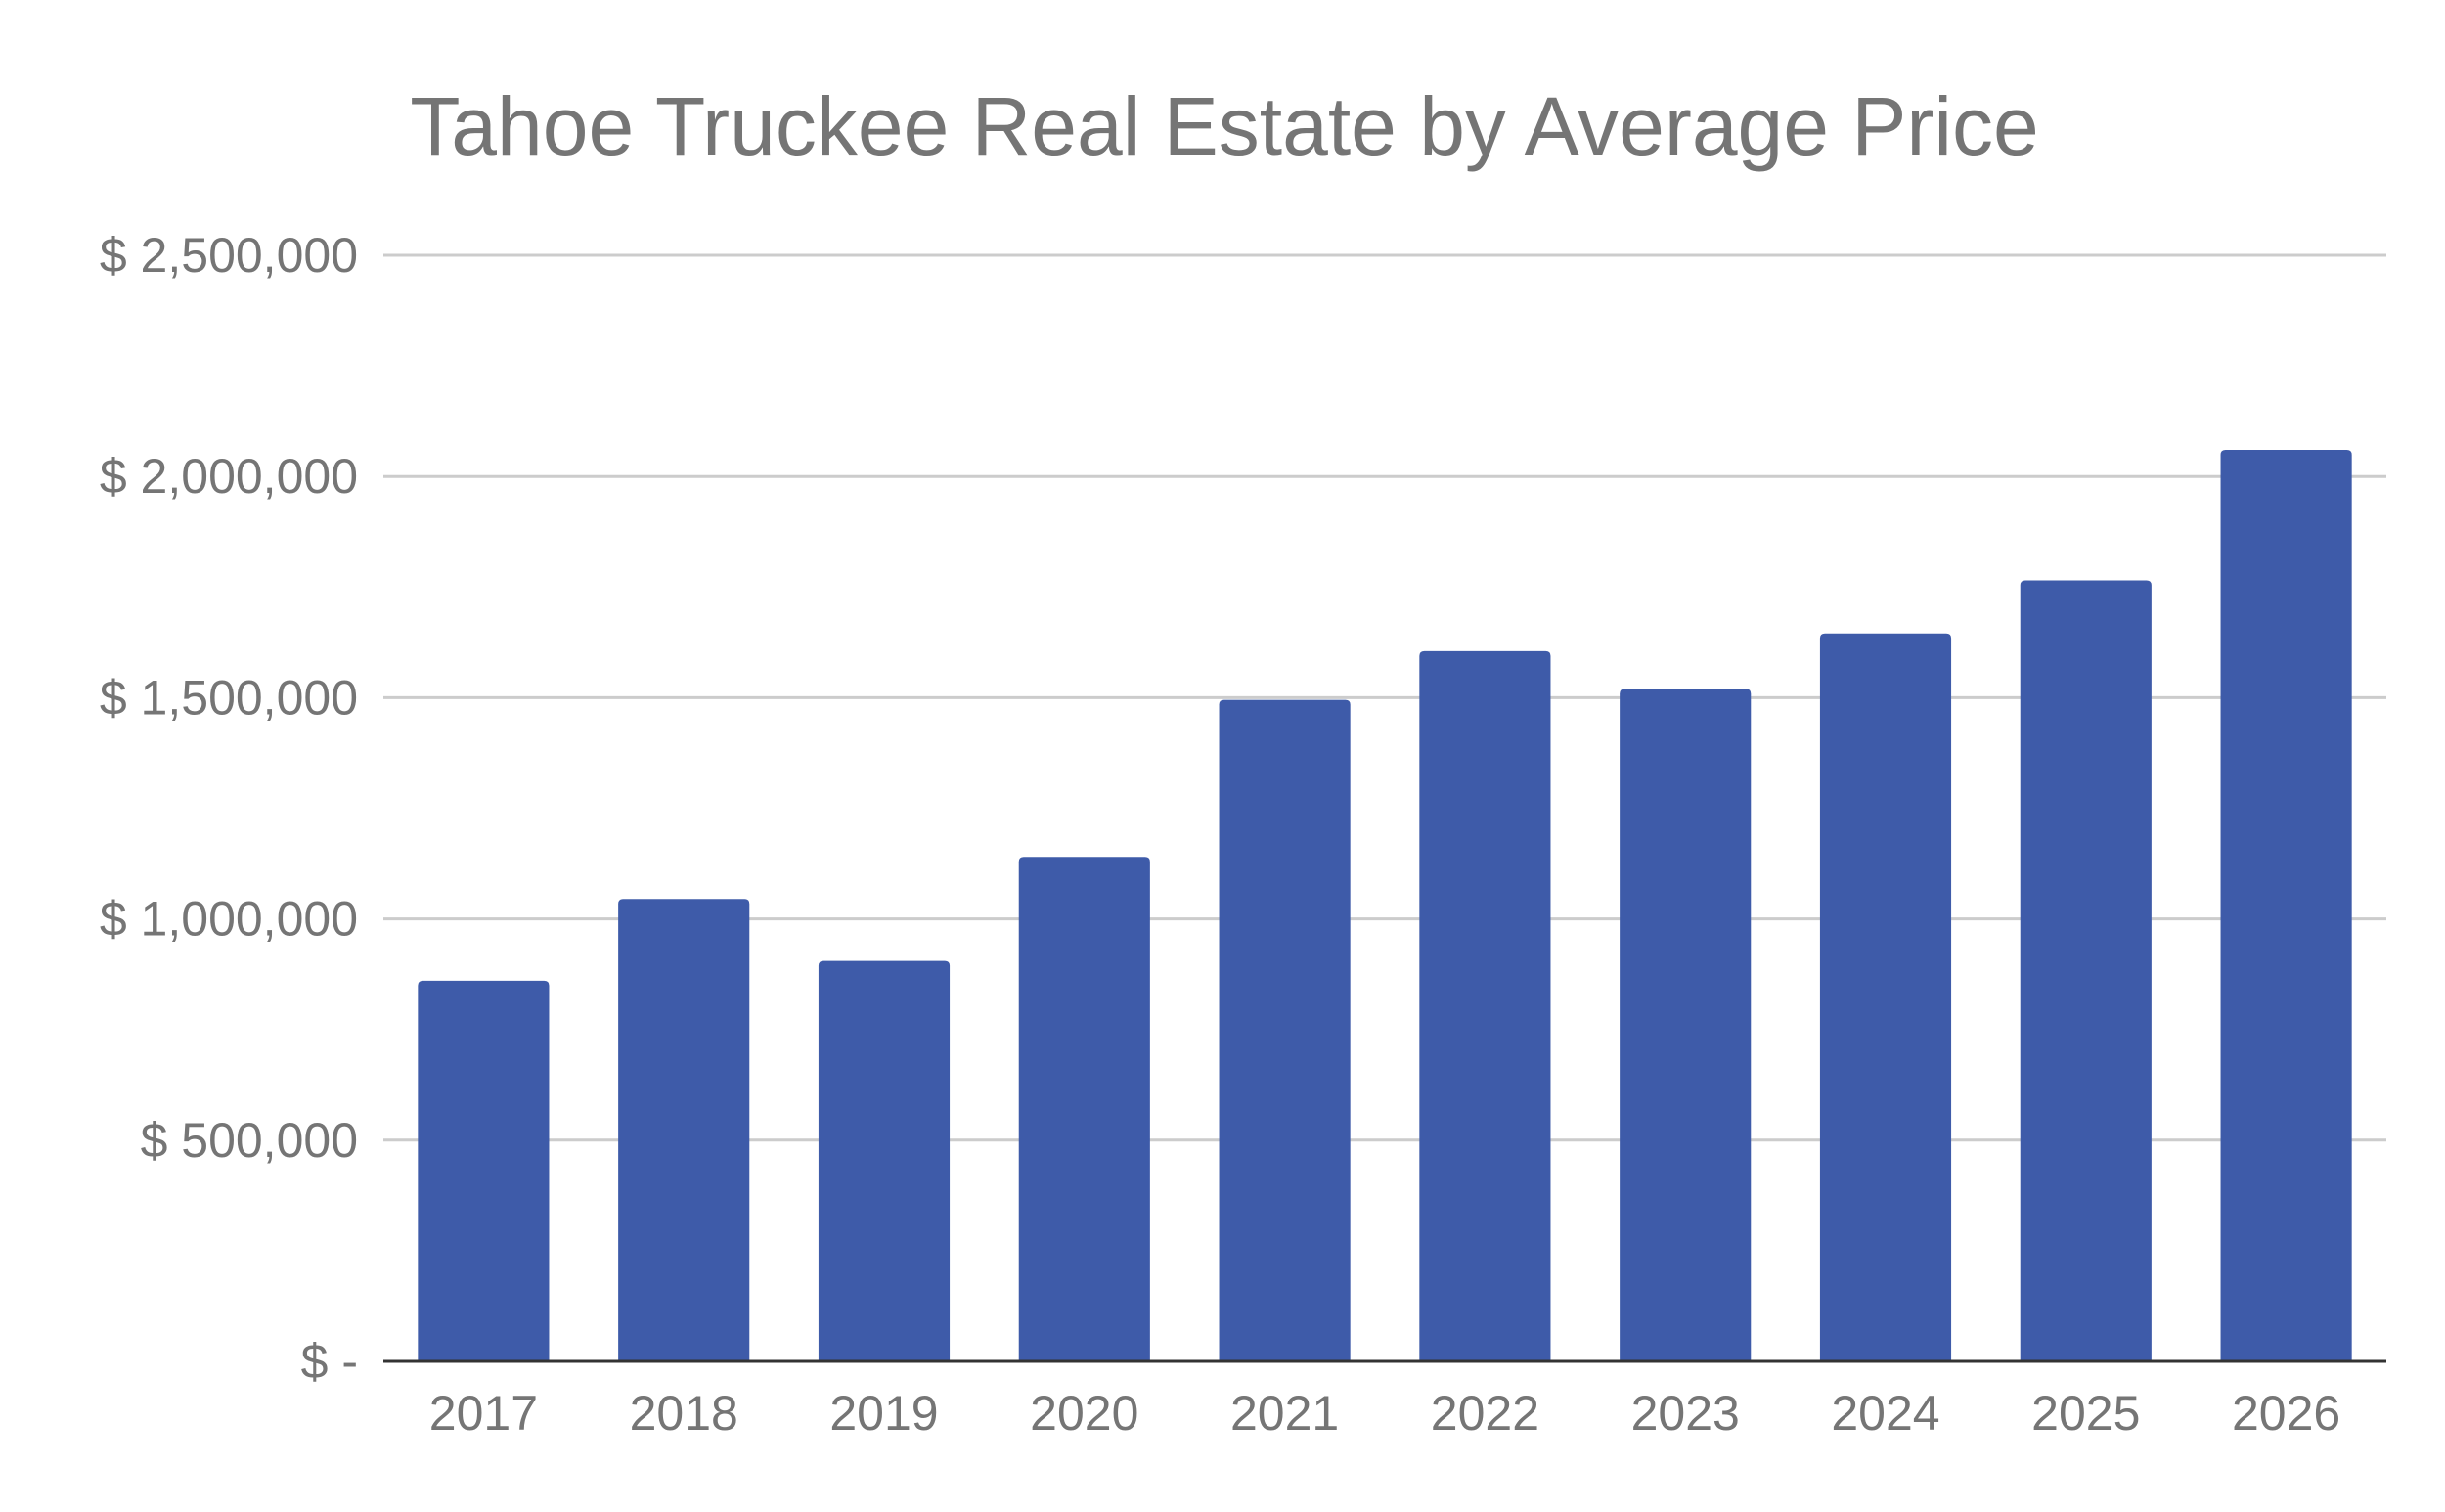  Describe the element at coordinates (1285, 1030) in the screenshot. I see `bar-2021` at that location.